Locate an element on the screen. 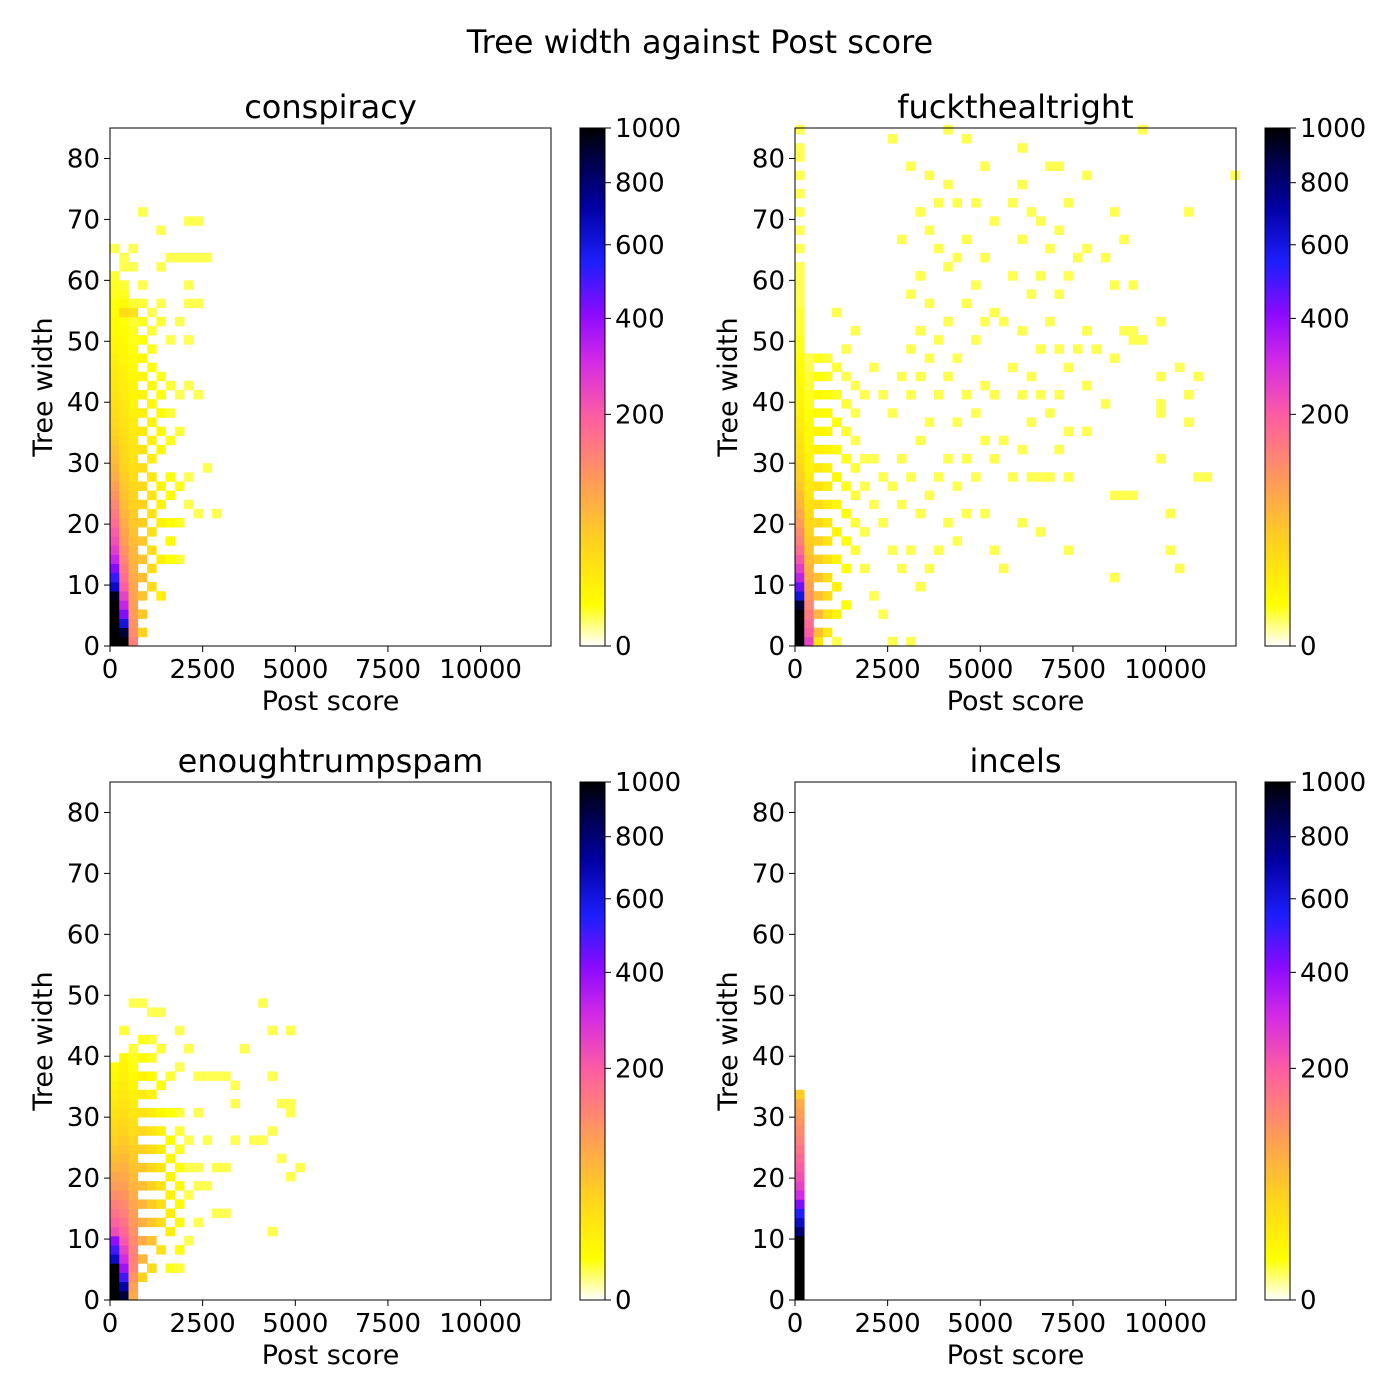  x-tick-label: 2500 is located at coordinates (888, 670).